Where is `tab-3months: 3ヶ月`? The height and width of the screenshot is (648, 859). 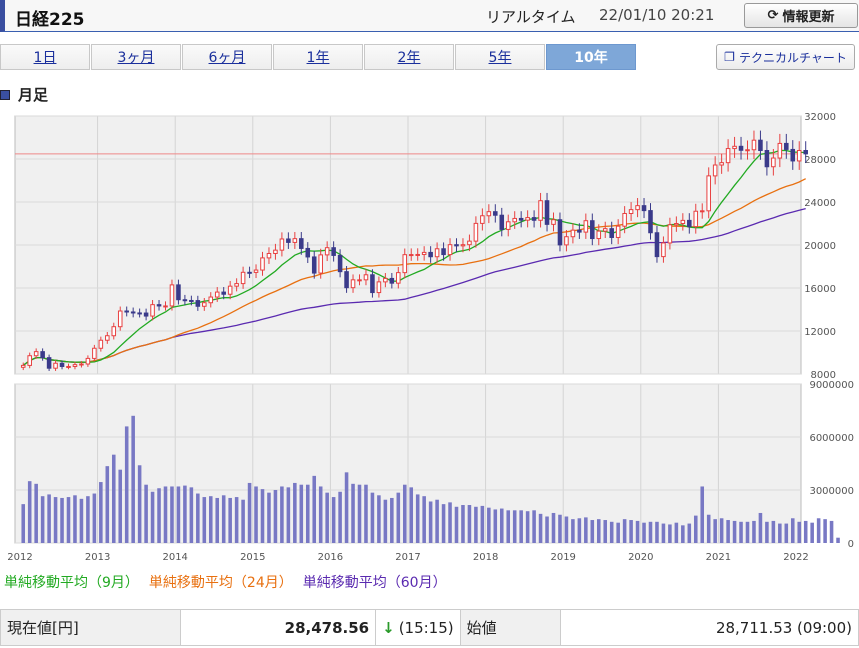 tab-3months: 3ヶ月 is located at coordinates (136, 57).